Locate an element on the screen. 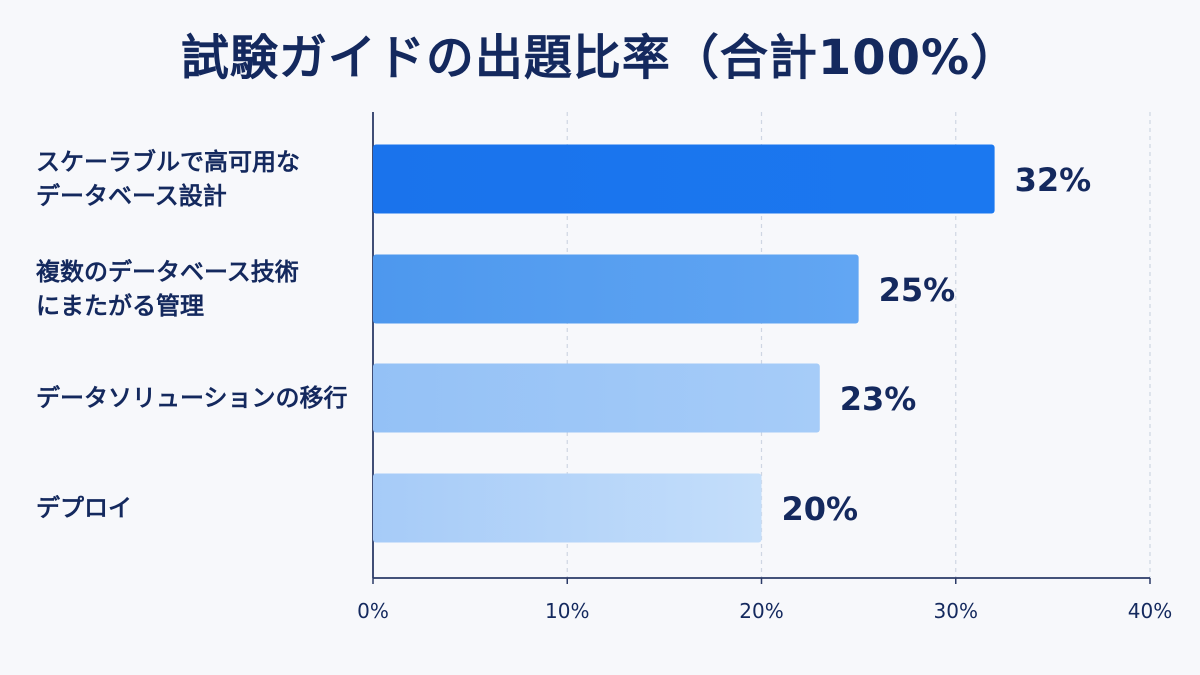 Image resolution: width=1200 pixels, height=675 pixels. category-label: スケーラブルで高可用なデータベース設計 is located at coordinates (168, 179).